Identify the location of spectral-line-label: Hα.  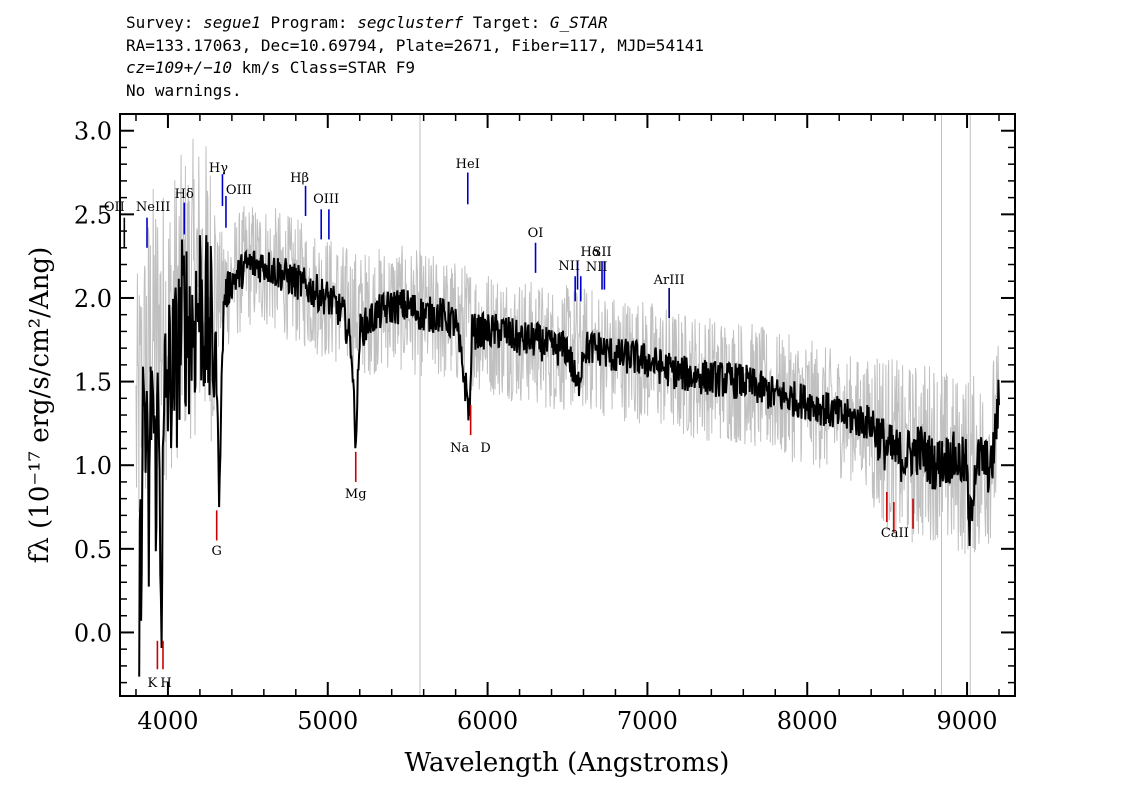
(591, 252).